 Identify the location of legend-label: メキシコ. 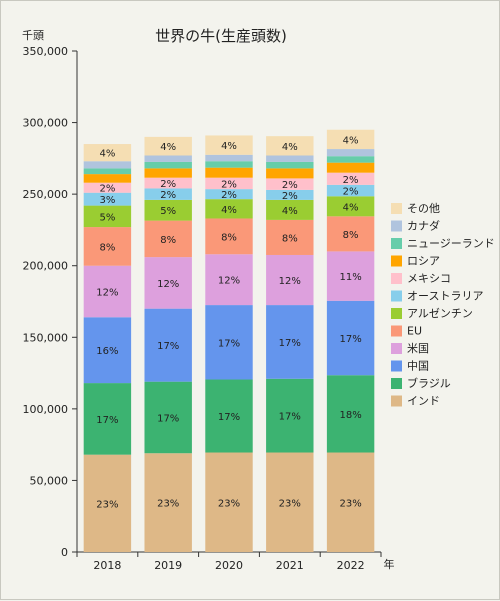
(429, 278).